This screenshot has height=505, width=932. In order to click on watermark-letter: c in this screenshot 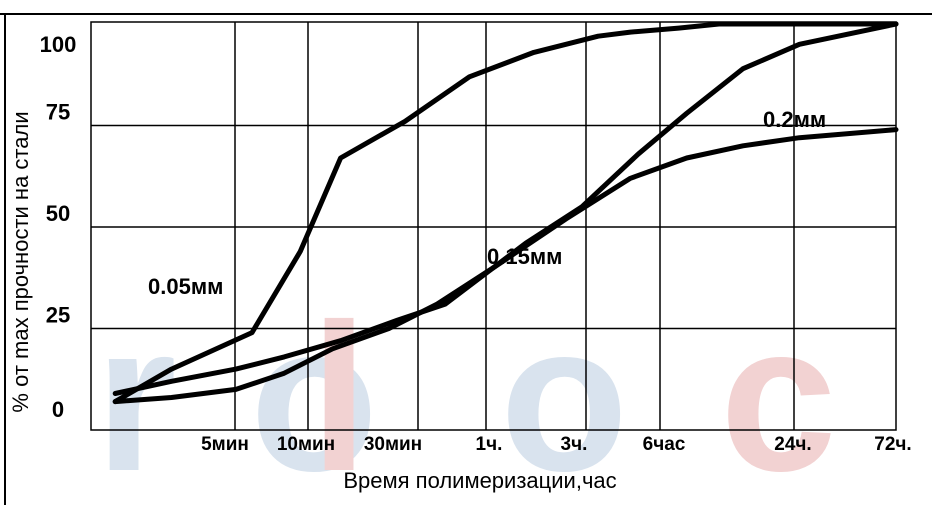, I will do `click(778, 392)`.